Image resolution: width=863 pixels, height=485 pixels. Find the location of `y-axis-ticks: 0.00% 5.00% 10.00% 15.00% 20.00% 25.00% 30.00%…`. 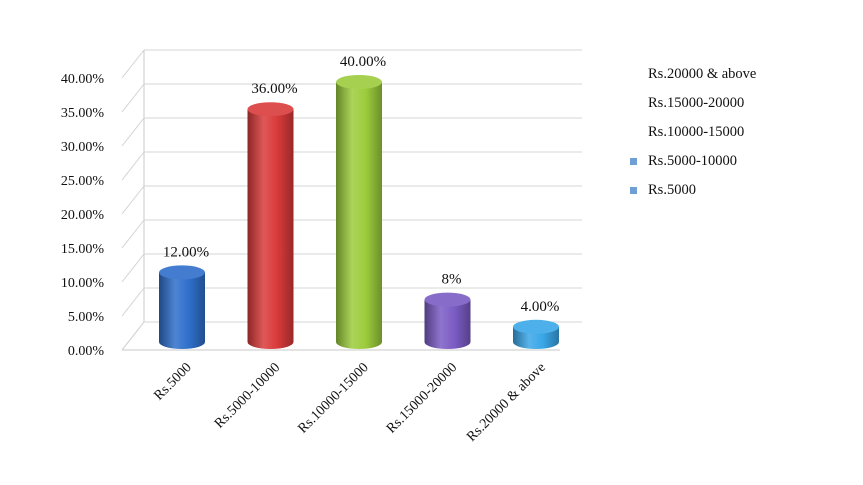

y-axis-ticks: 0.00% 5.00% 10.00% 15.00% 20.00% 25.00% 30.00%… is located at coordinates (83, 215).